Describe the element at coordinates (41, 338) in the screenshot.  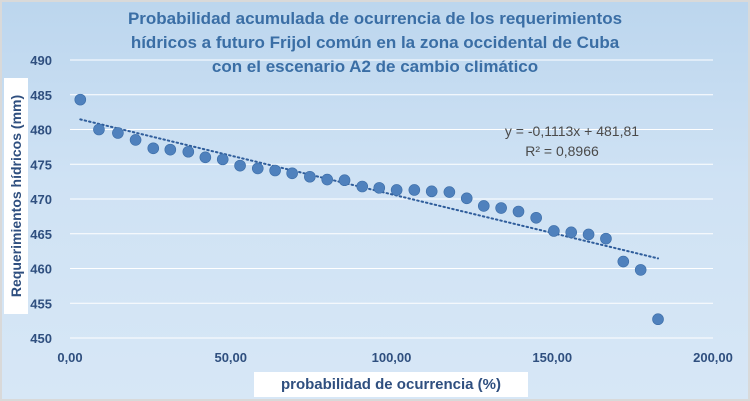
I see `y-tick-label: 450` at that location.